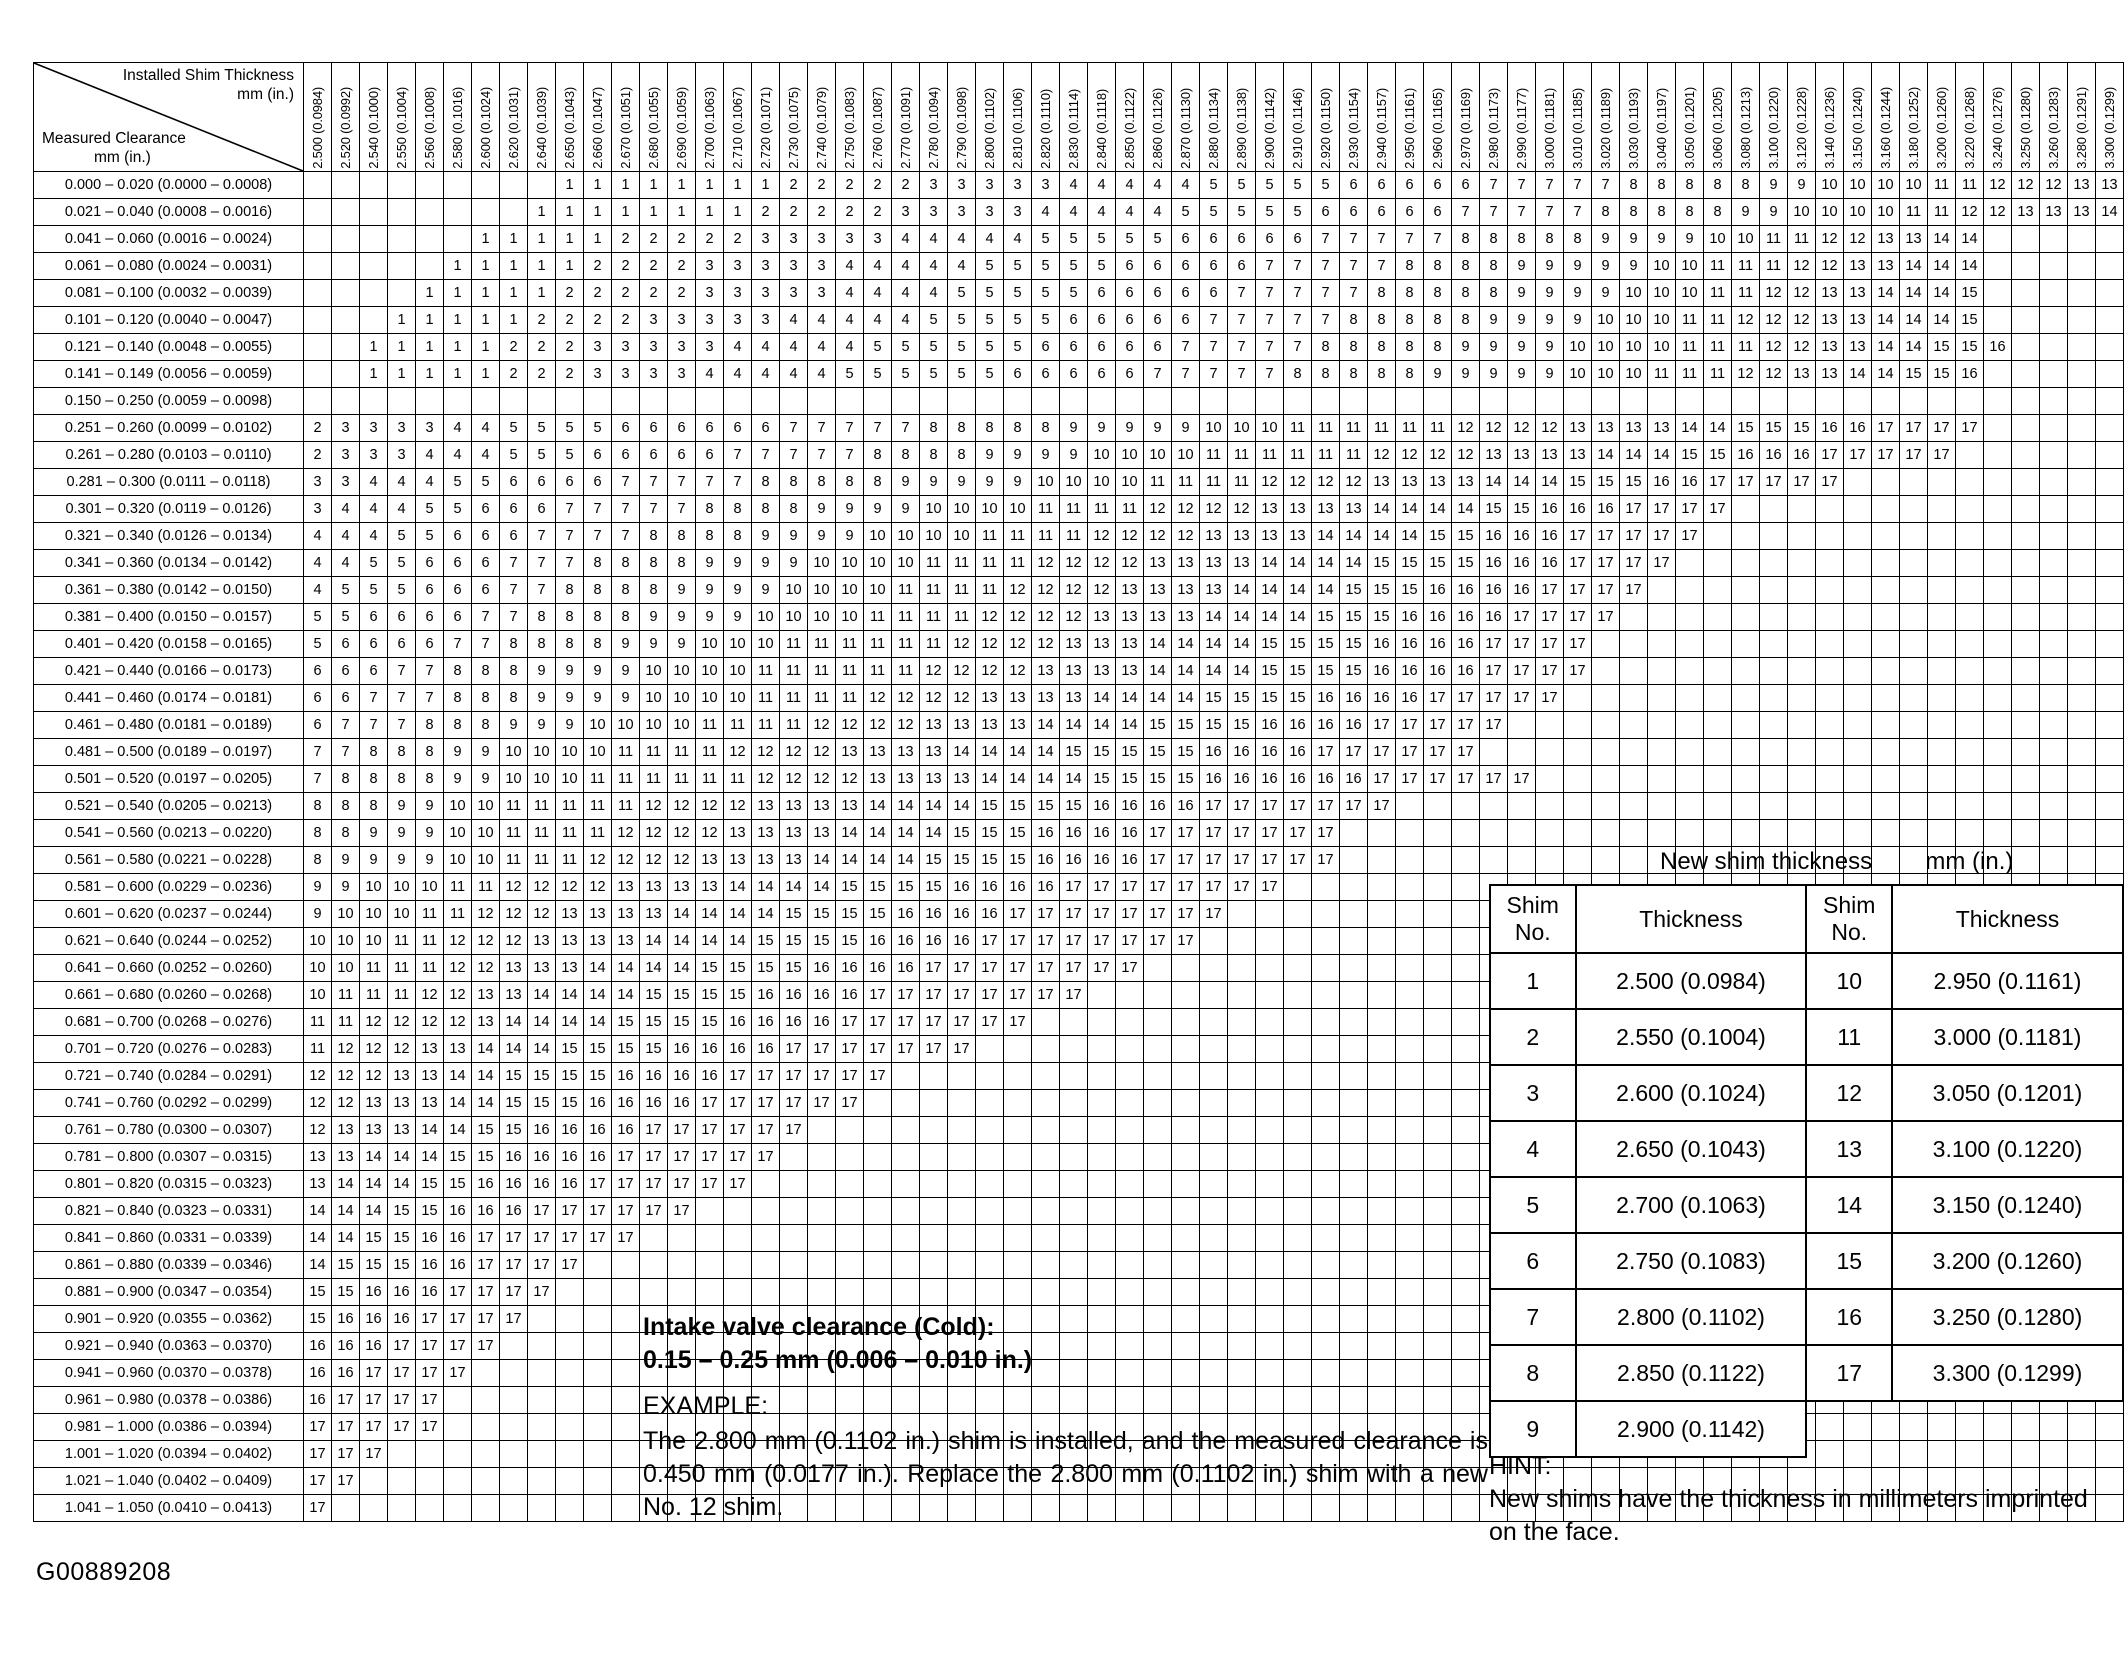 This screenshot has width=2124, height=1670. Describe the element at coordinates (1605, 117) in the screenshot. I see `column-header-shim-47: 3.020 (0.1189)` at that location.